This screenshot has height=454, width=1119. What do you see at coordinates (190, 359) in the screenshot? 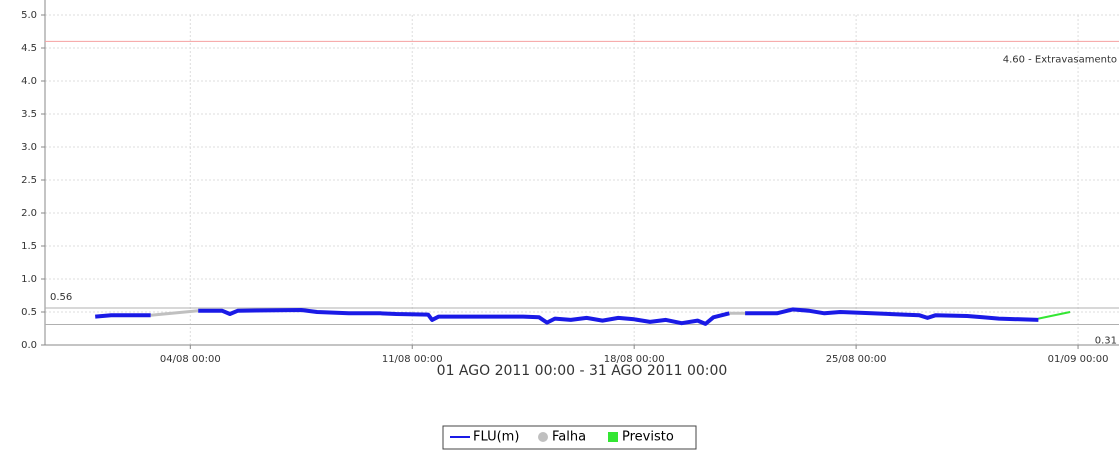
I see `x-tick-label: 04/08 00:00` at bounding box center [190, 359].